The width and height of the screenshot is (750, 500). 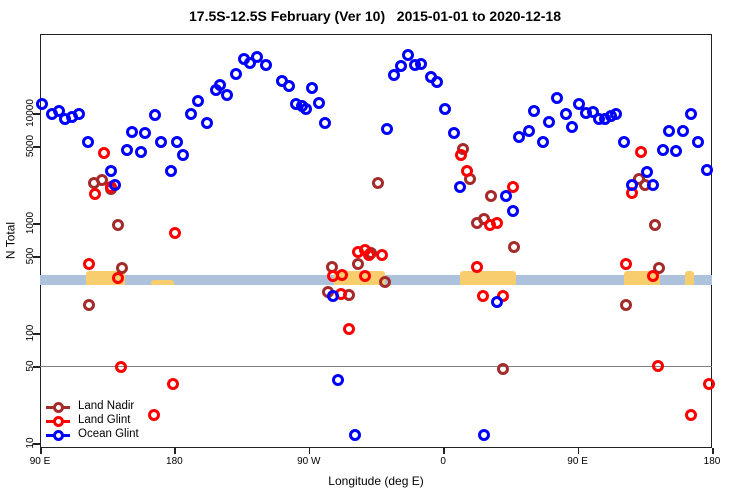 I want to click on y-tick-label: 10, so click(x=30, y=443).